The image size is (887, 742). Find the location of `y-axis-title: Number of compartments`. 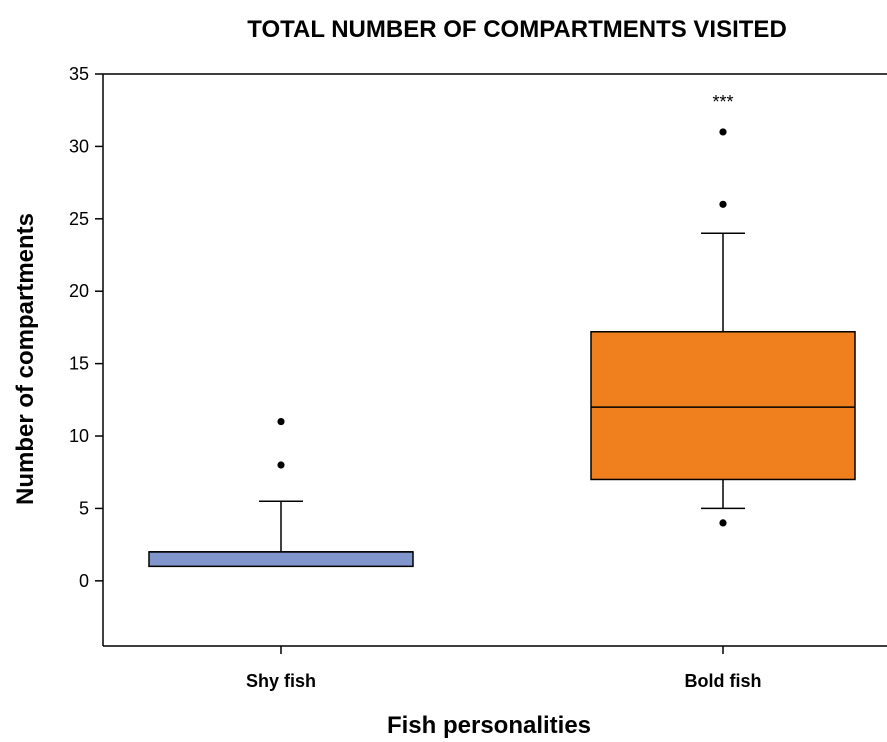

y-axis-title: Number of compartments is located at coordinates (25, 359).